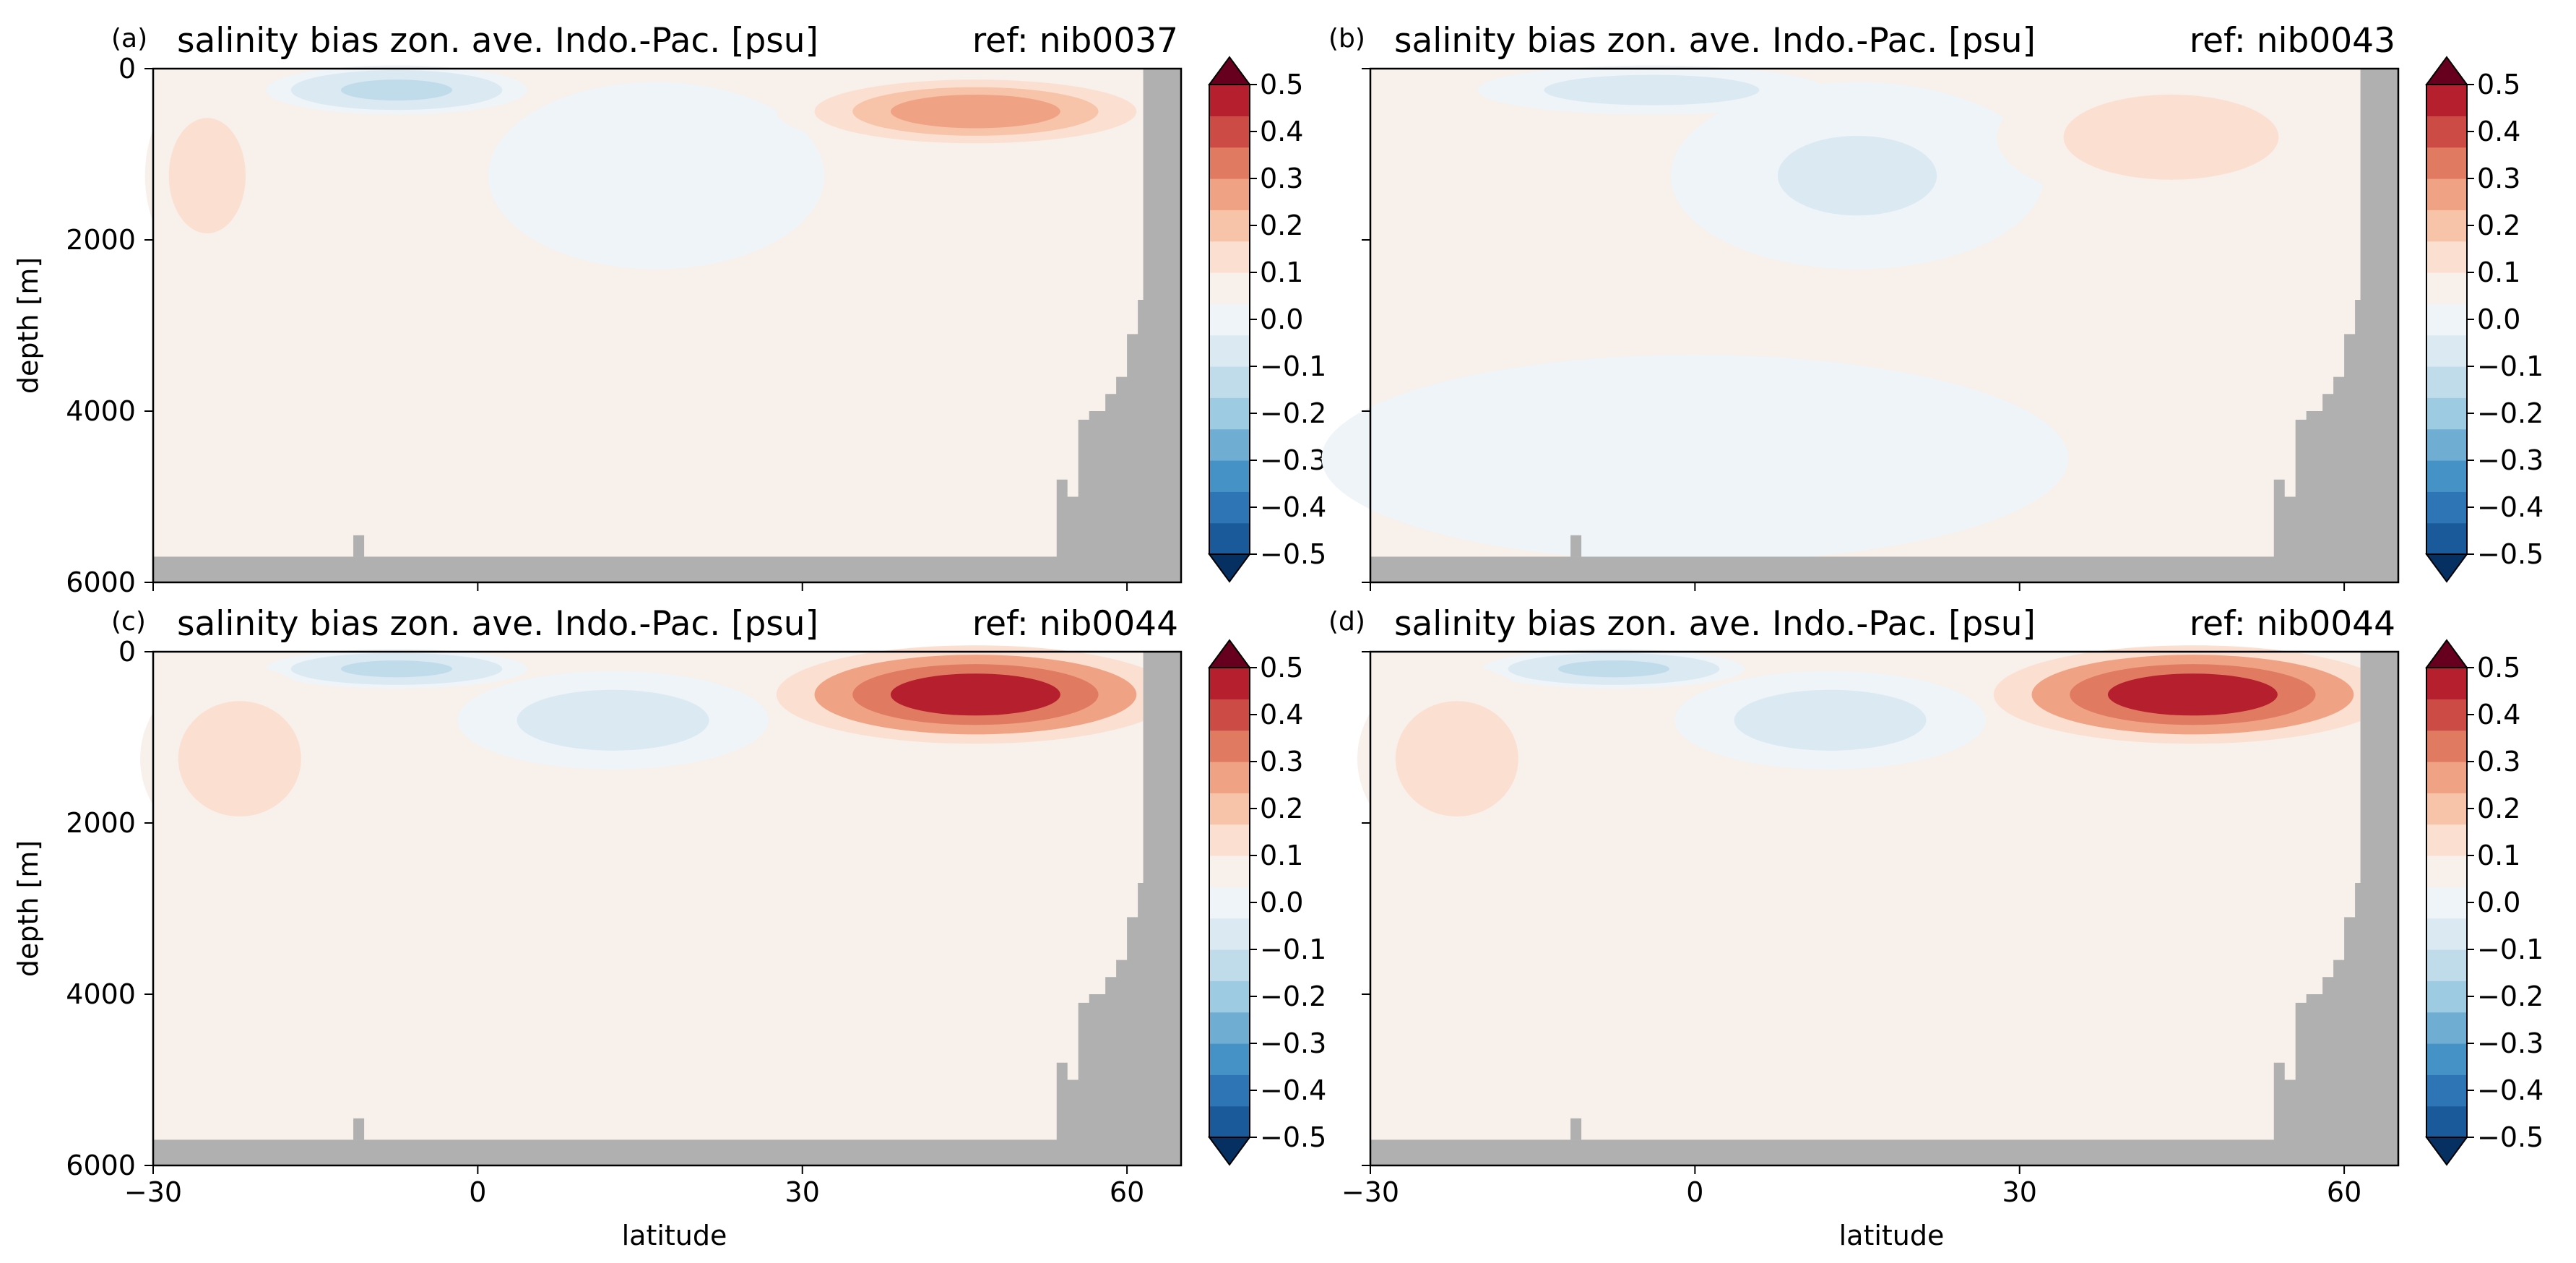 This screenshot has width=2576, height=1263. I want to click on y-tick-label: 2000, so click(101, 240).